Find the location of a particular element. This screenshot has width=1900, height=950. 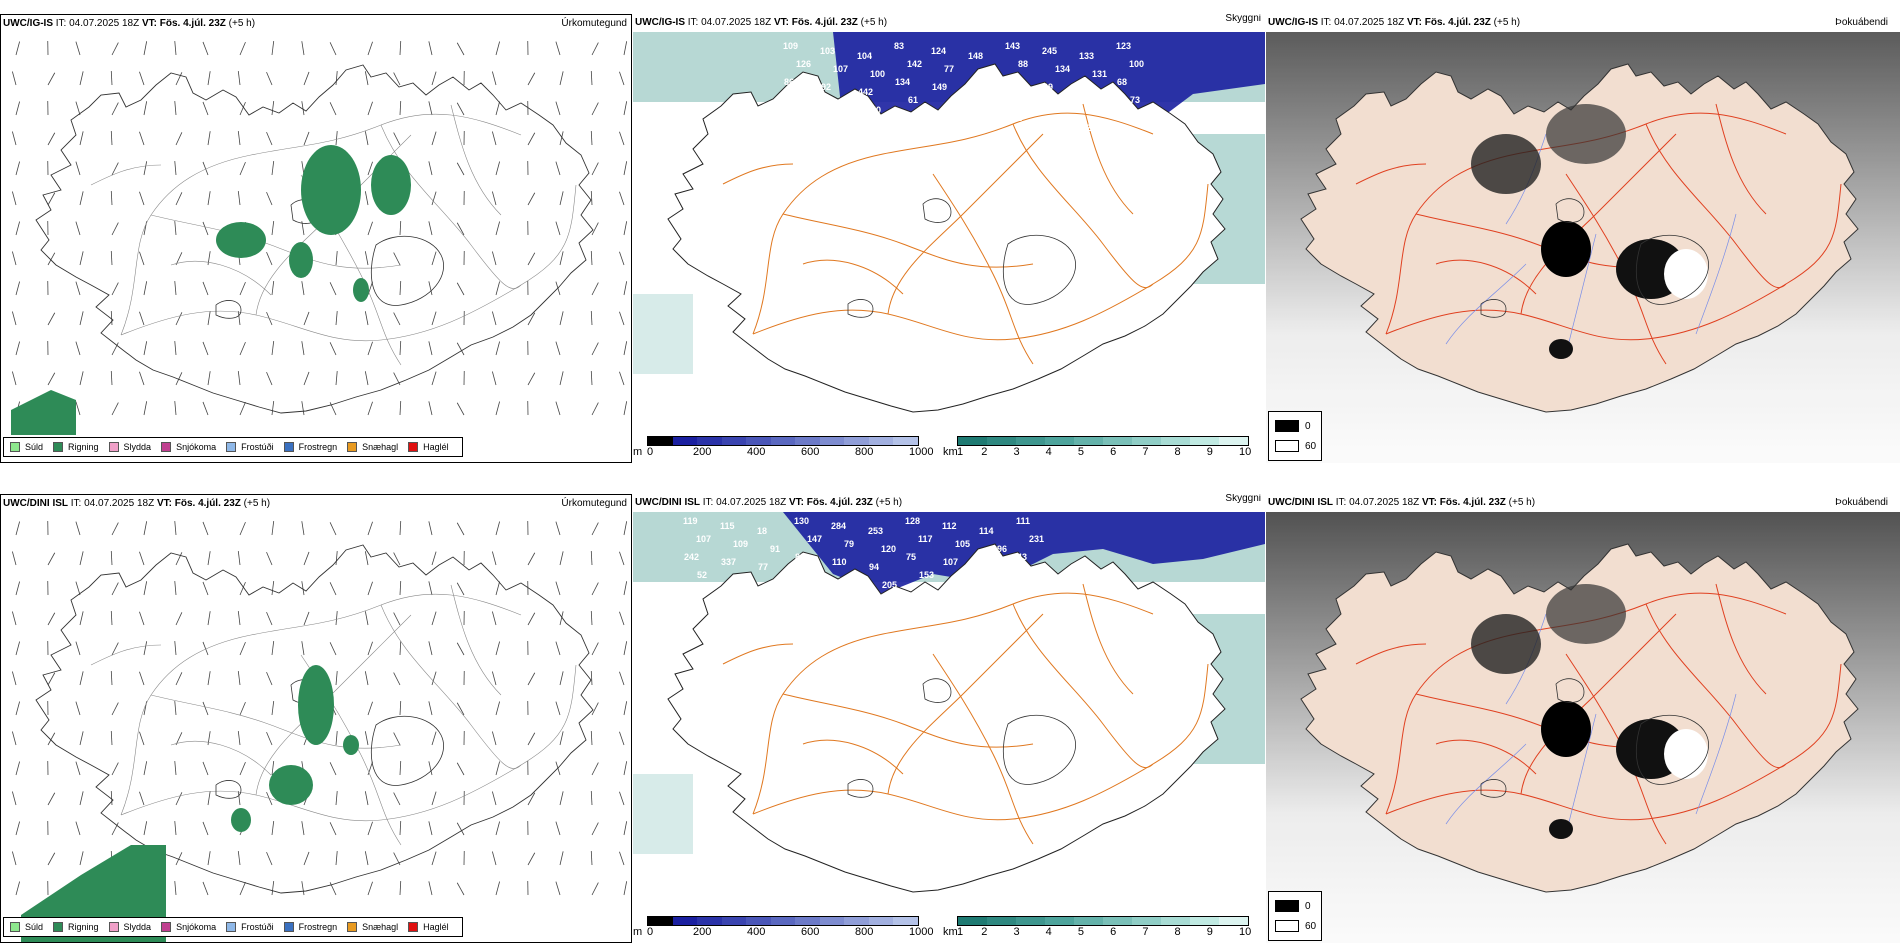

colorbar-tick-label: 600 is located at coordinates (810, 452).